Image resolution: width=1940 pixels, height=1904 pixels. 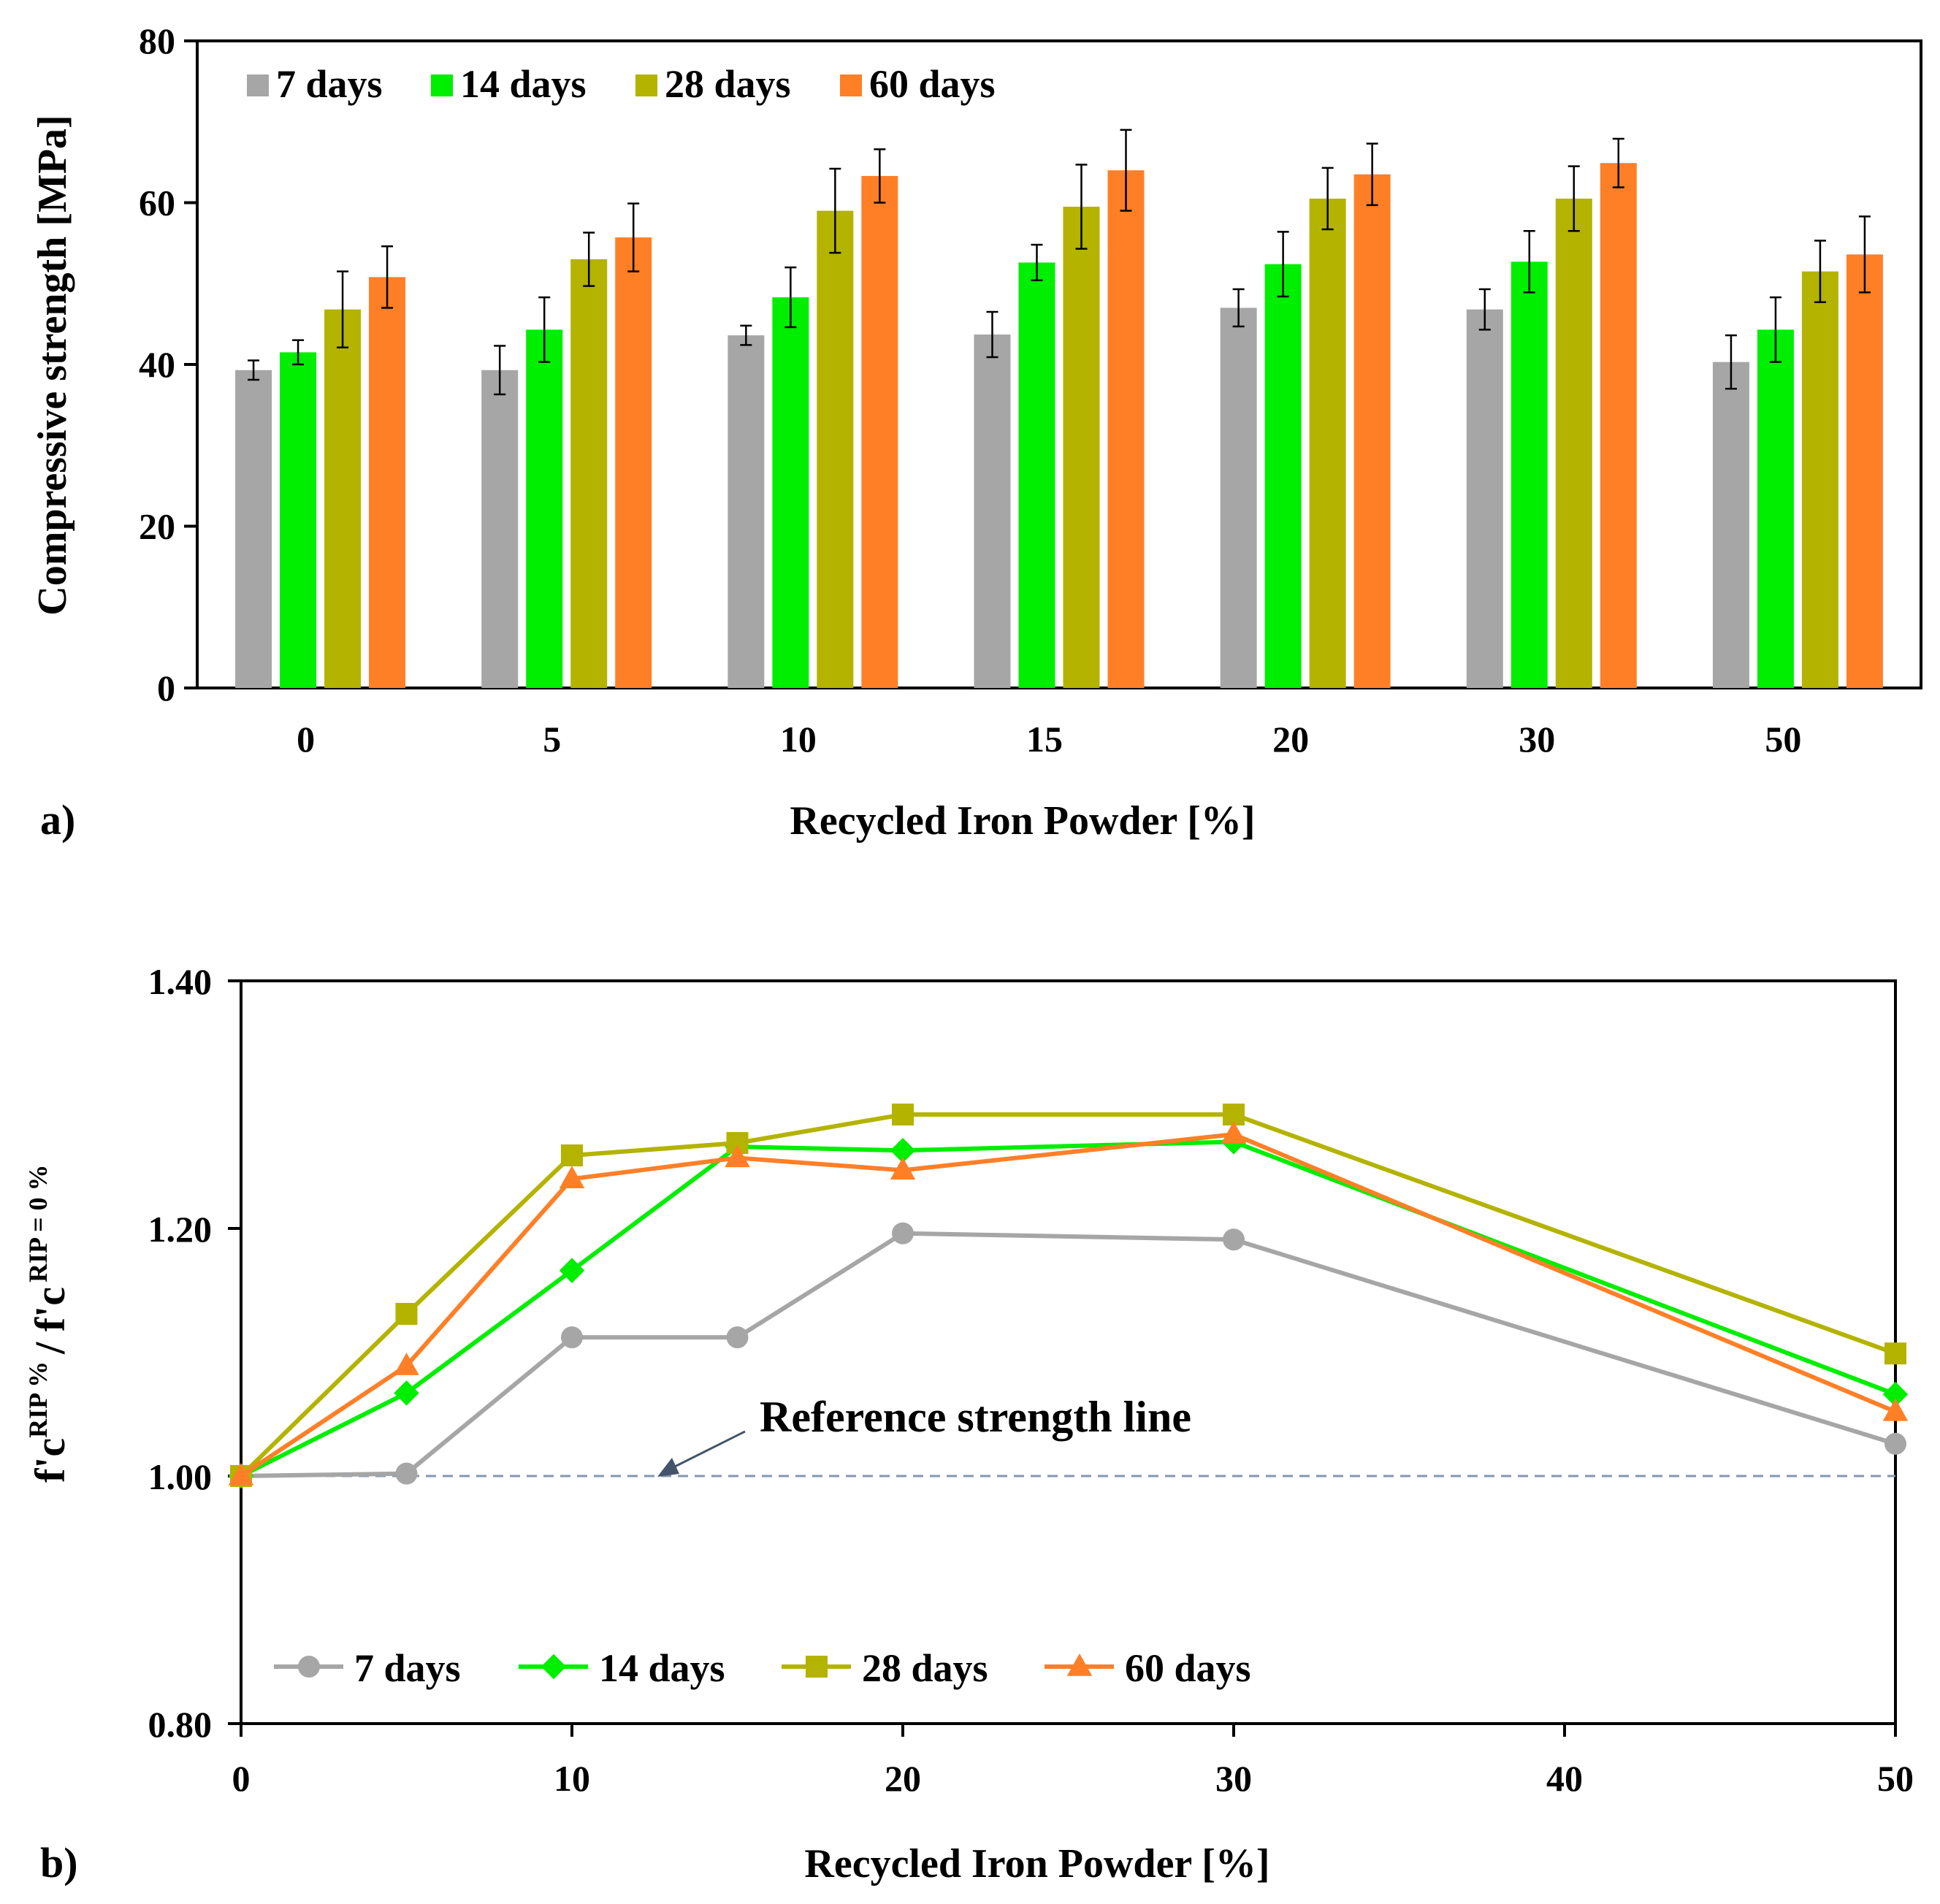 What do you see at coordinates (180, 1229) in the screenshot?
I see `y-tick-label: 1.20` at bounding box center [180, 1229].